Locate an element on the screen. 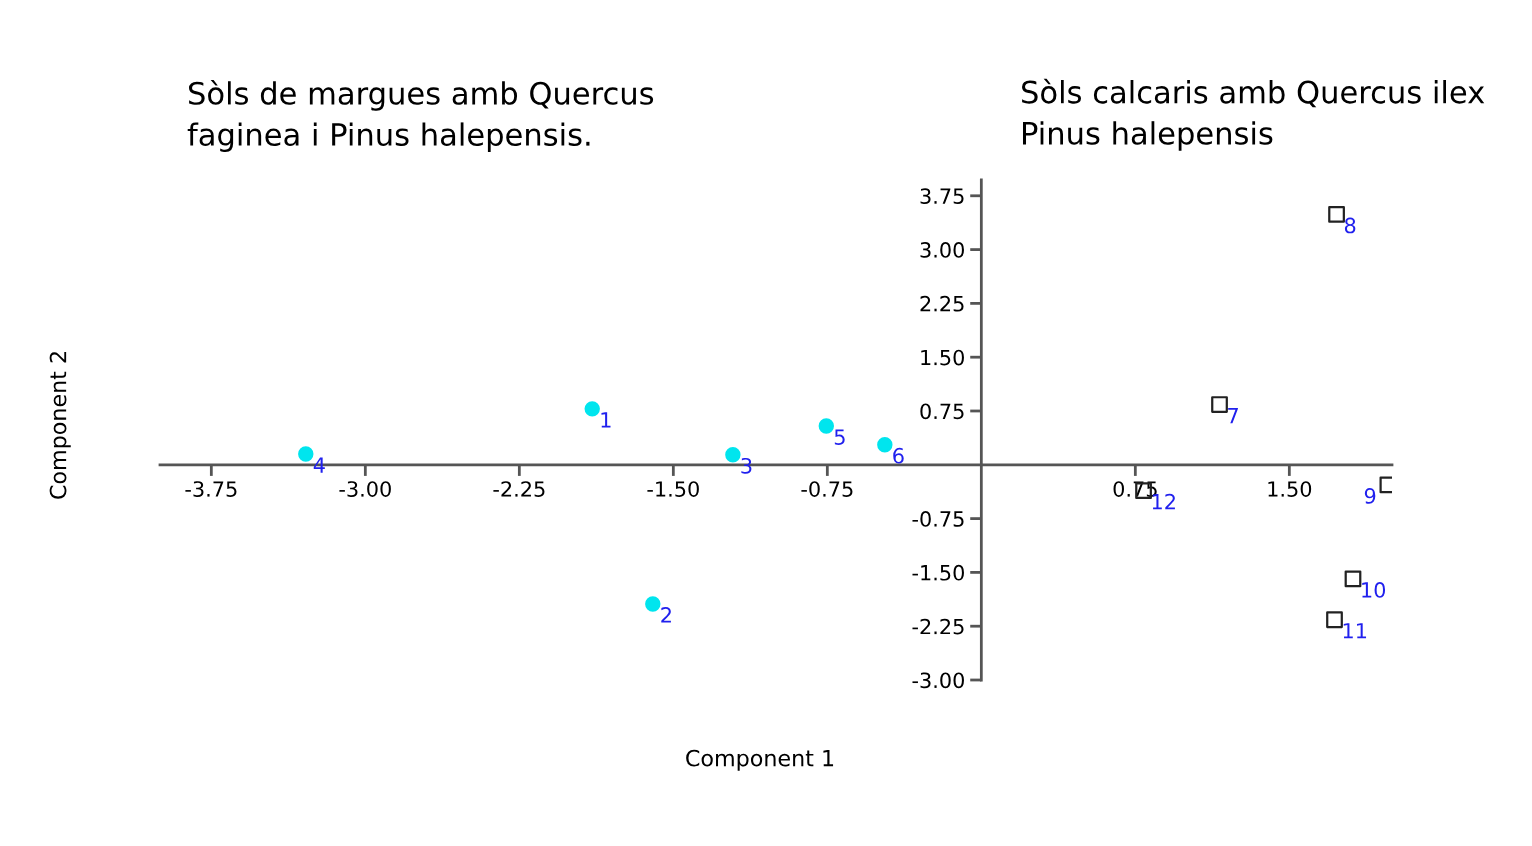  annotation: 7 is located at coordinates (1233, 415).